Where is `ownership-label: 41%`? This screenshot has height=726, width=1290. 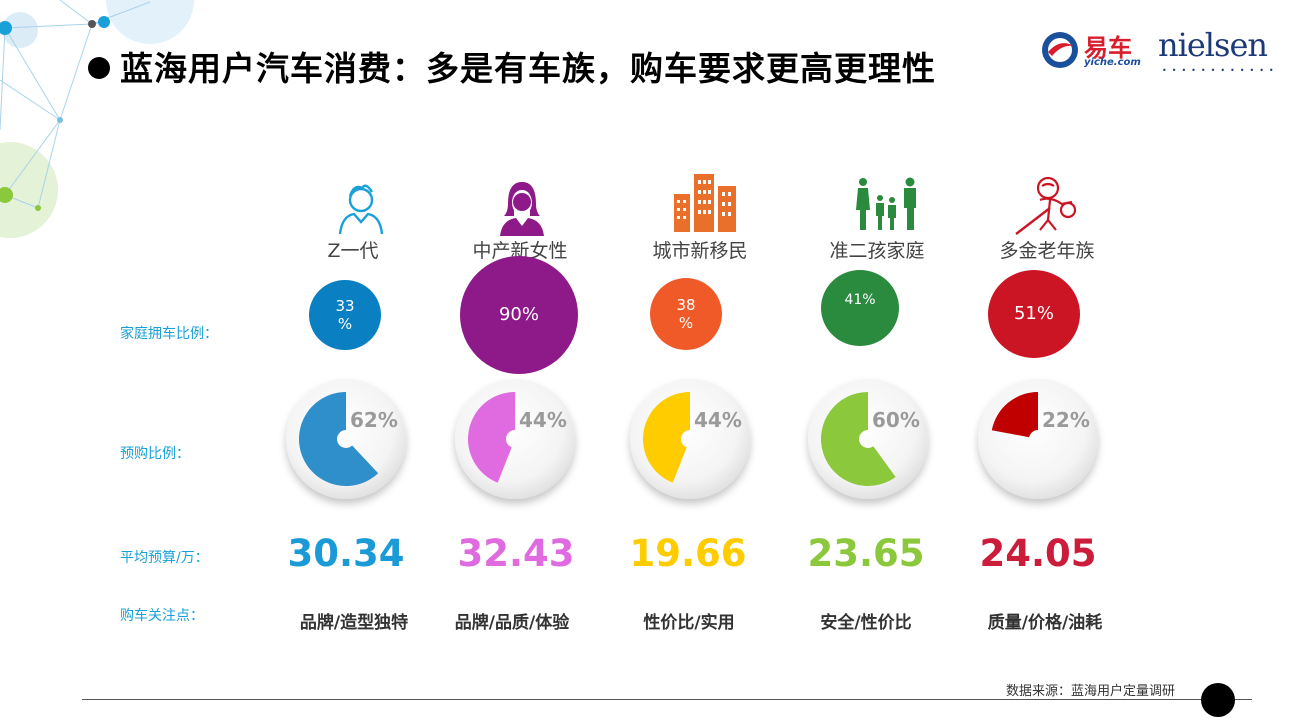 ownership-label: 41% is located at coordinates (860, 299).